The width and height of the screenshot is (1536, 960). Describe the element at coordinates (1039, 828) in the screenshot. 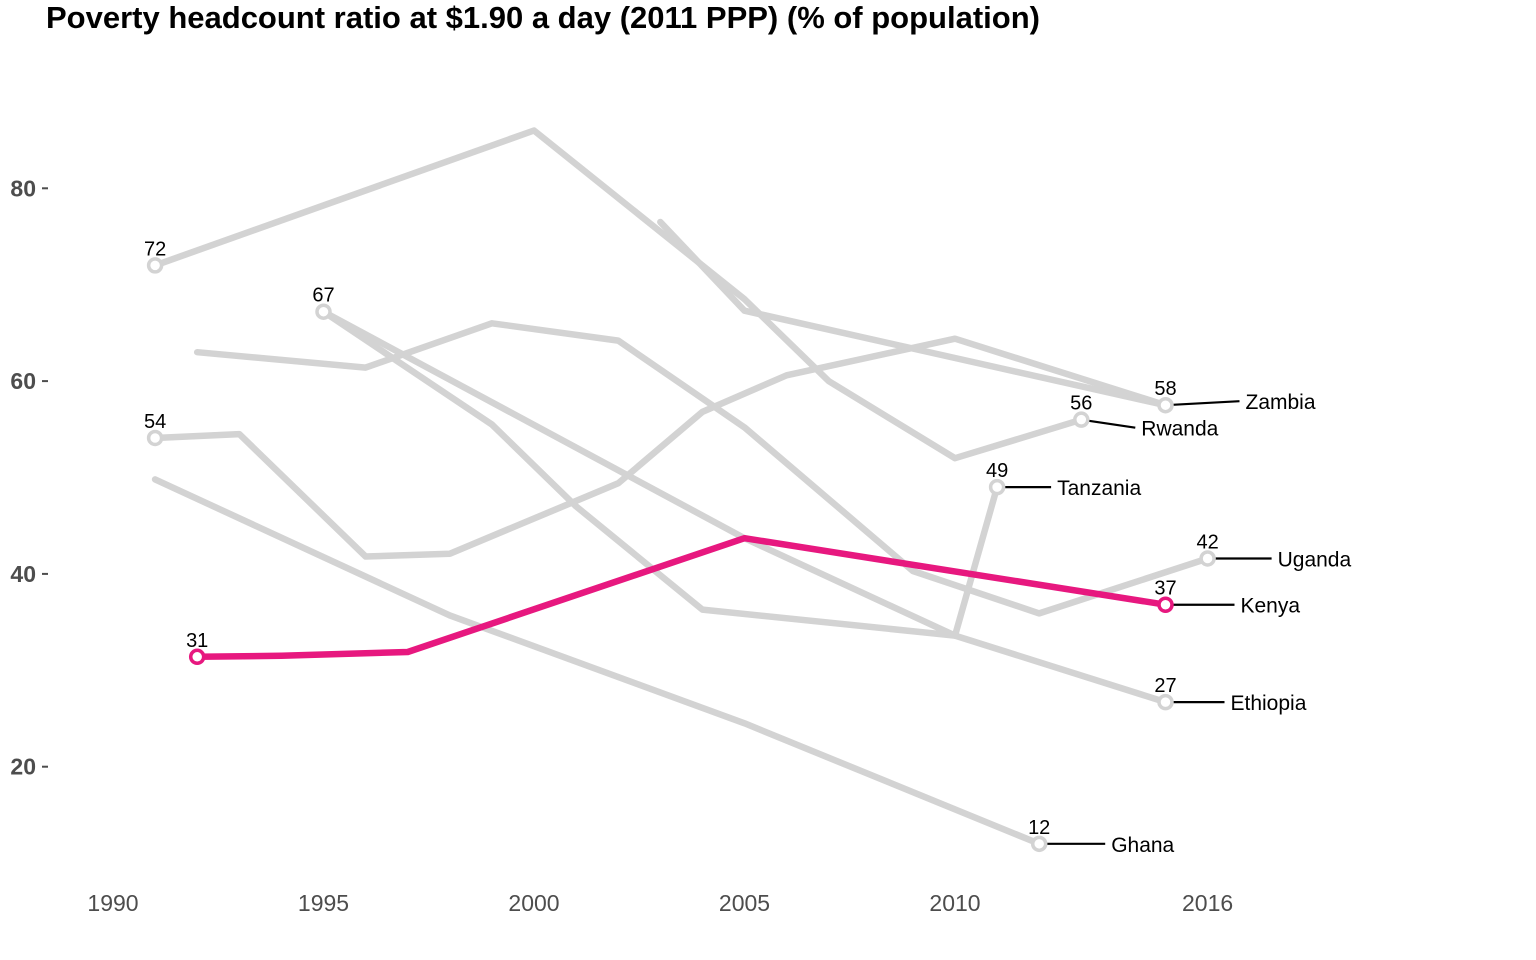

I see `end-value-label: 12` at that location.